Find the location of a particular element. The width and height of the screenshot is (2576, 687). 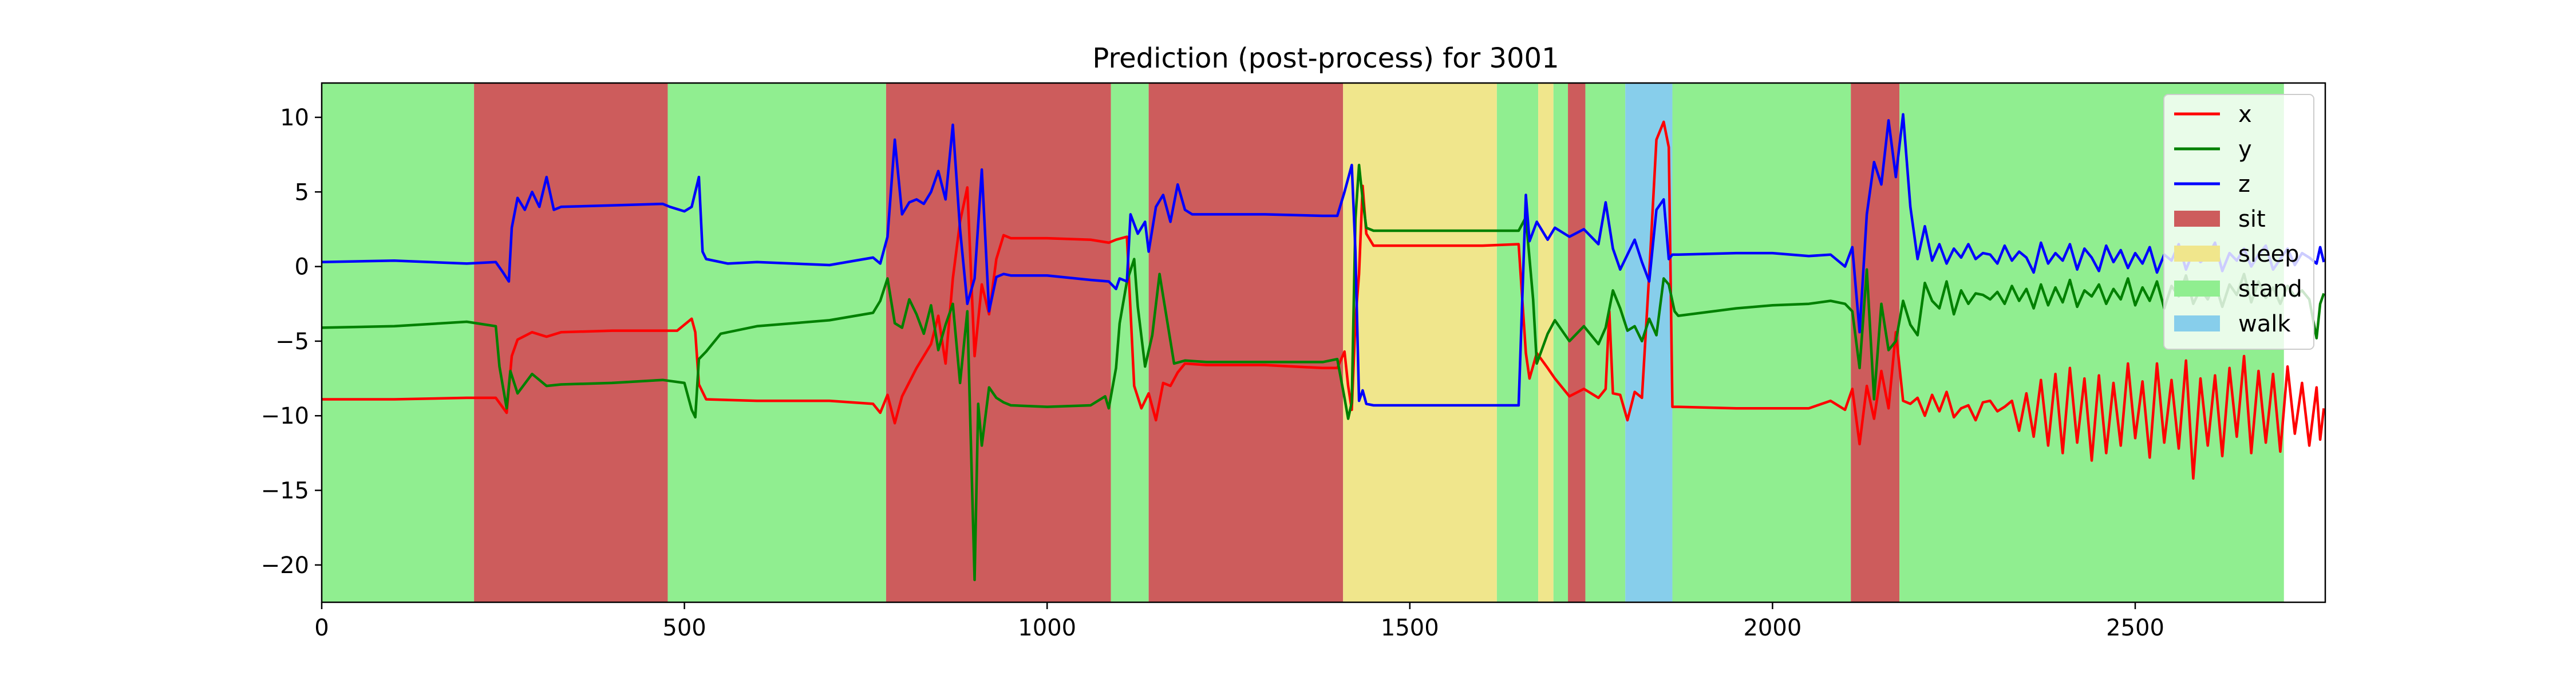

y-axis: 10 5 0 −5 −10 −15 −20 is located at coordinates (291, 342).